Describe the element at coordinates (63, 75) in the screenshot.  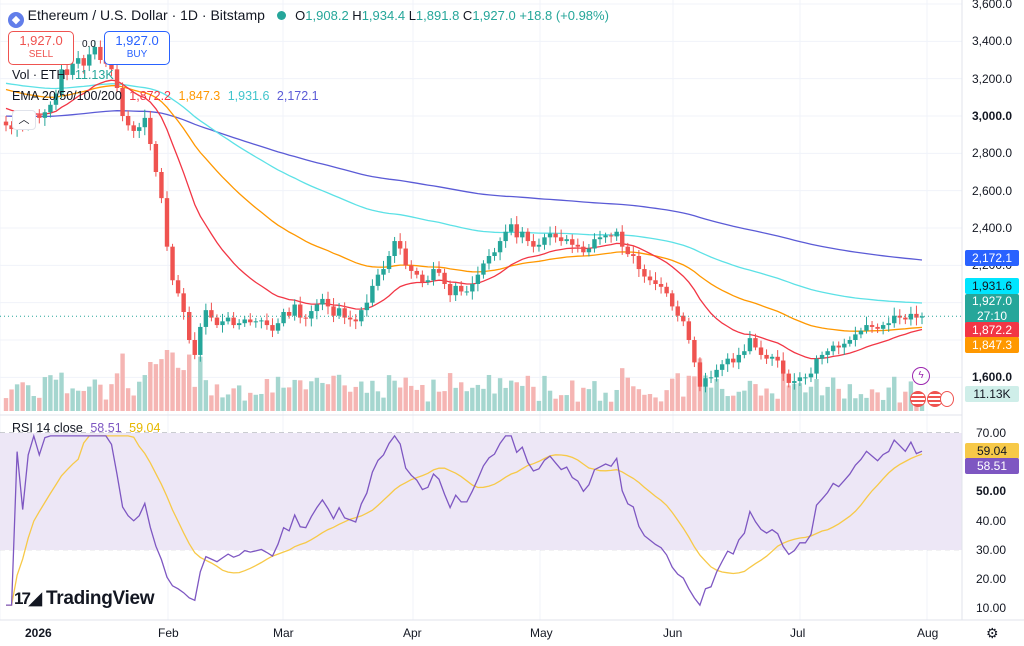
I see `volume-legend: Vol · ETH 11.13K` at that location.